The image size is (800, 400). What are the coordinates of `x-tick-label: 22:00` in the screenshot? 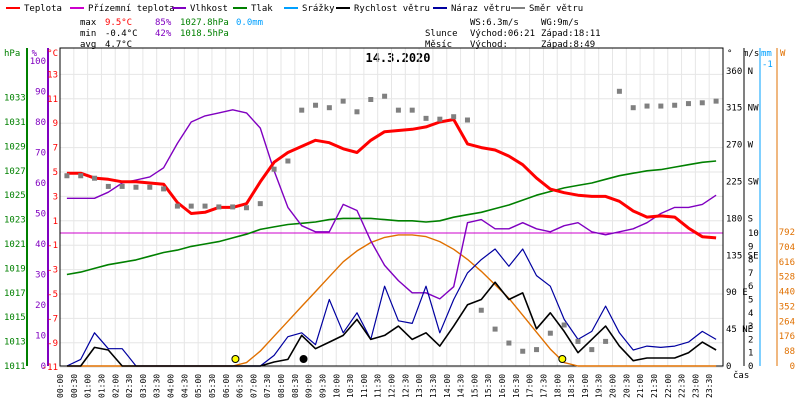 It's located at (668, 386).